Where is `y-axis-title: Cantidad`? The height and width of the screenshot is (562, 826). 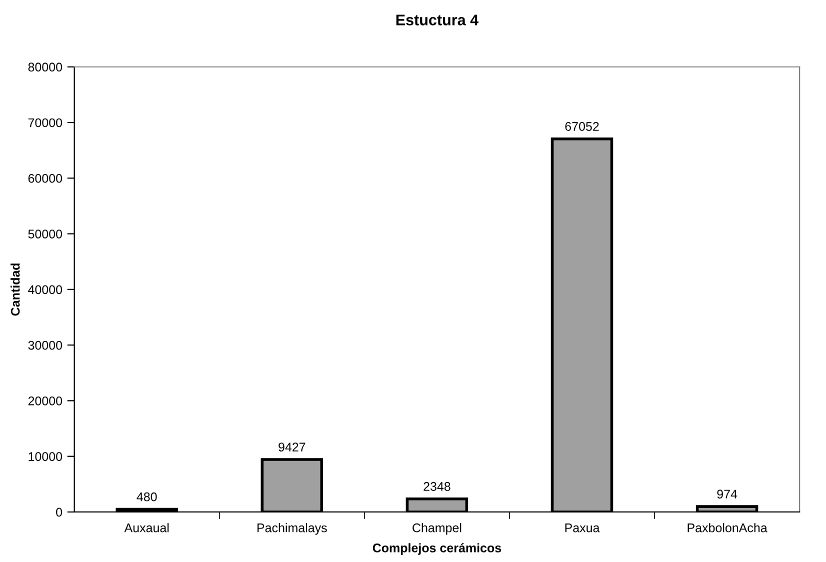
y-axis-title: Cantidad is located at coordinates (15, 290).